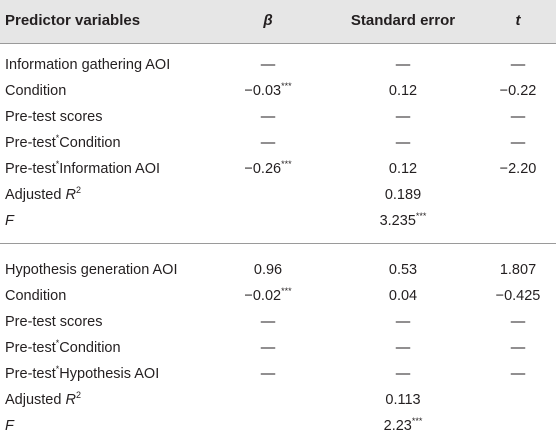 The image size is (556, 439). I want to click on table-row: F 2.23***, so click(278, 426).